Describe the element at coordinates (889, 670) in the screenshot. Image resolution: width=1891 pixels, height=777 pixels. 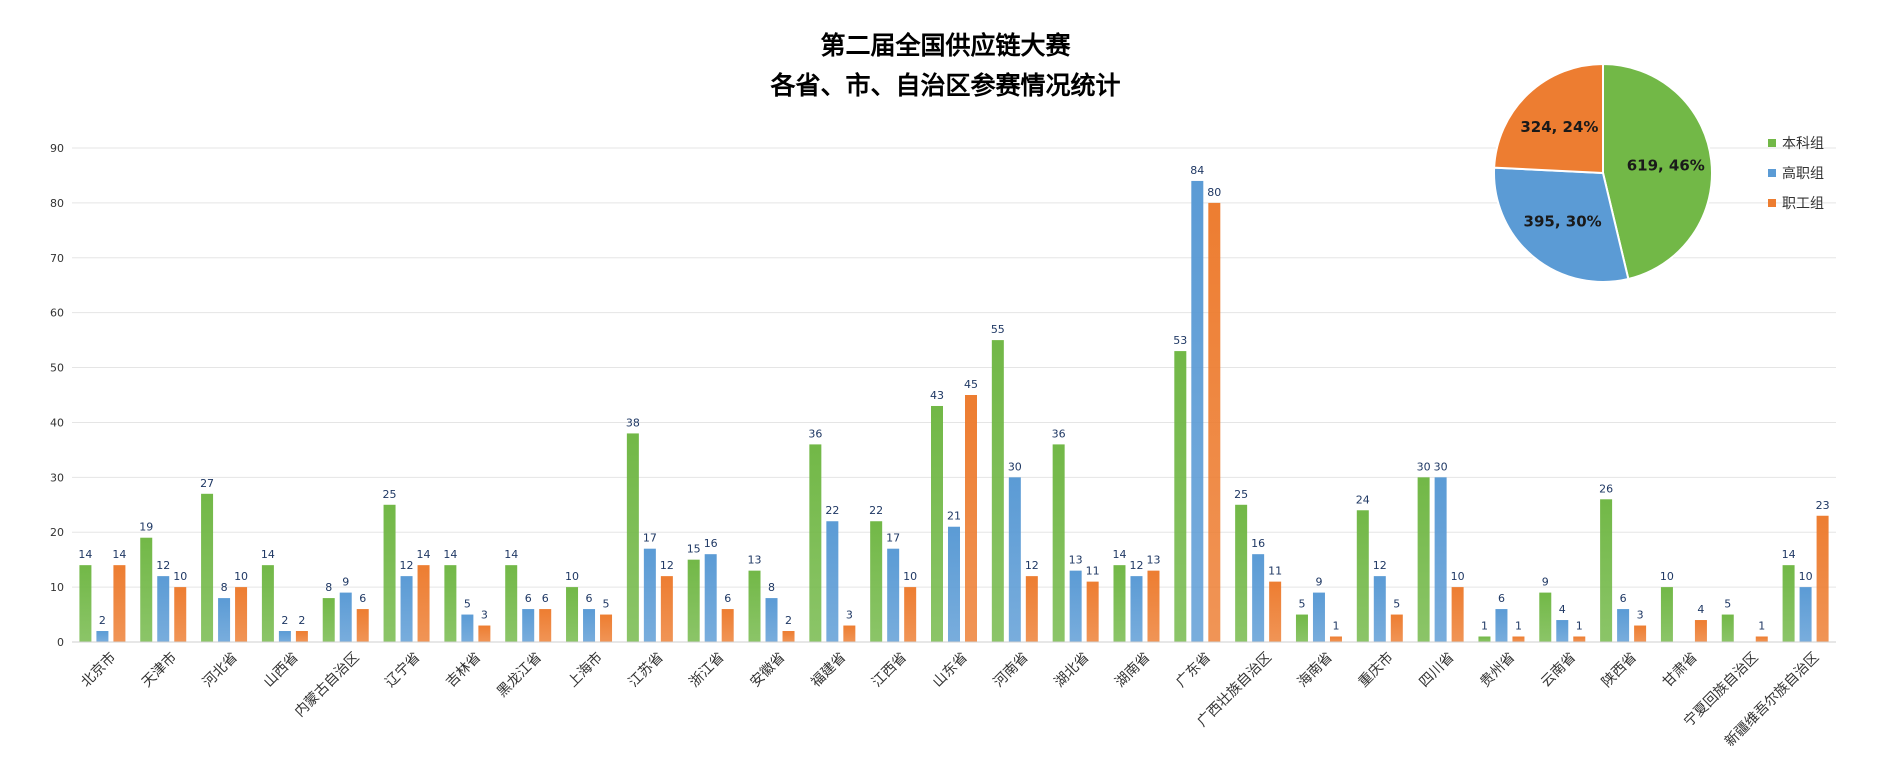
I see `x-tick-label: 江西省` at that location.